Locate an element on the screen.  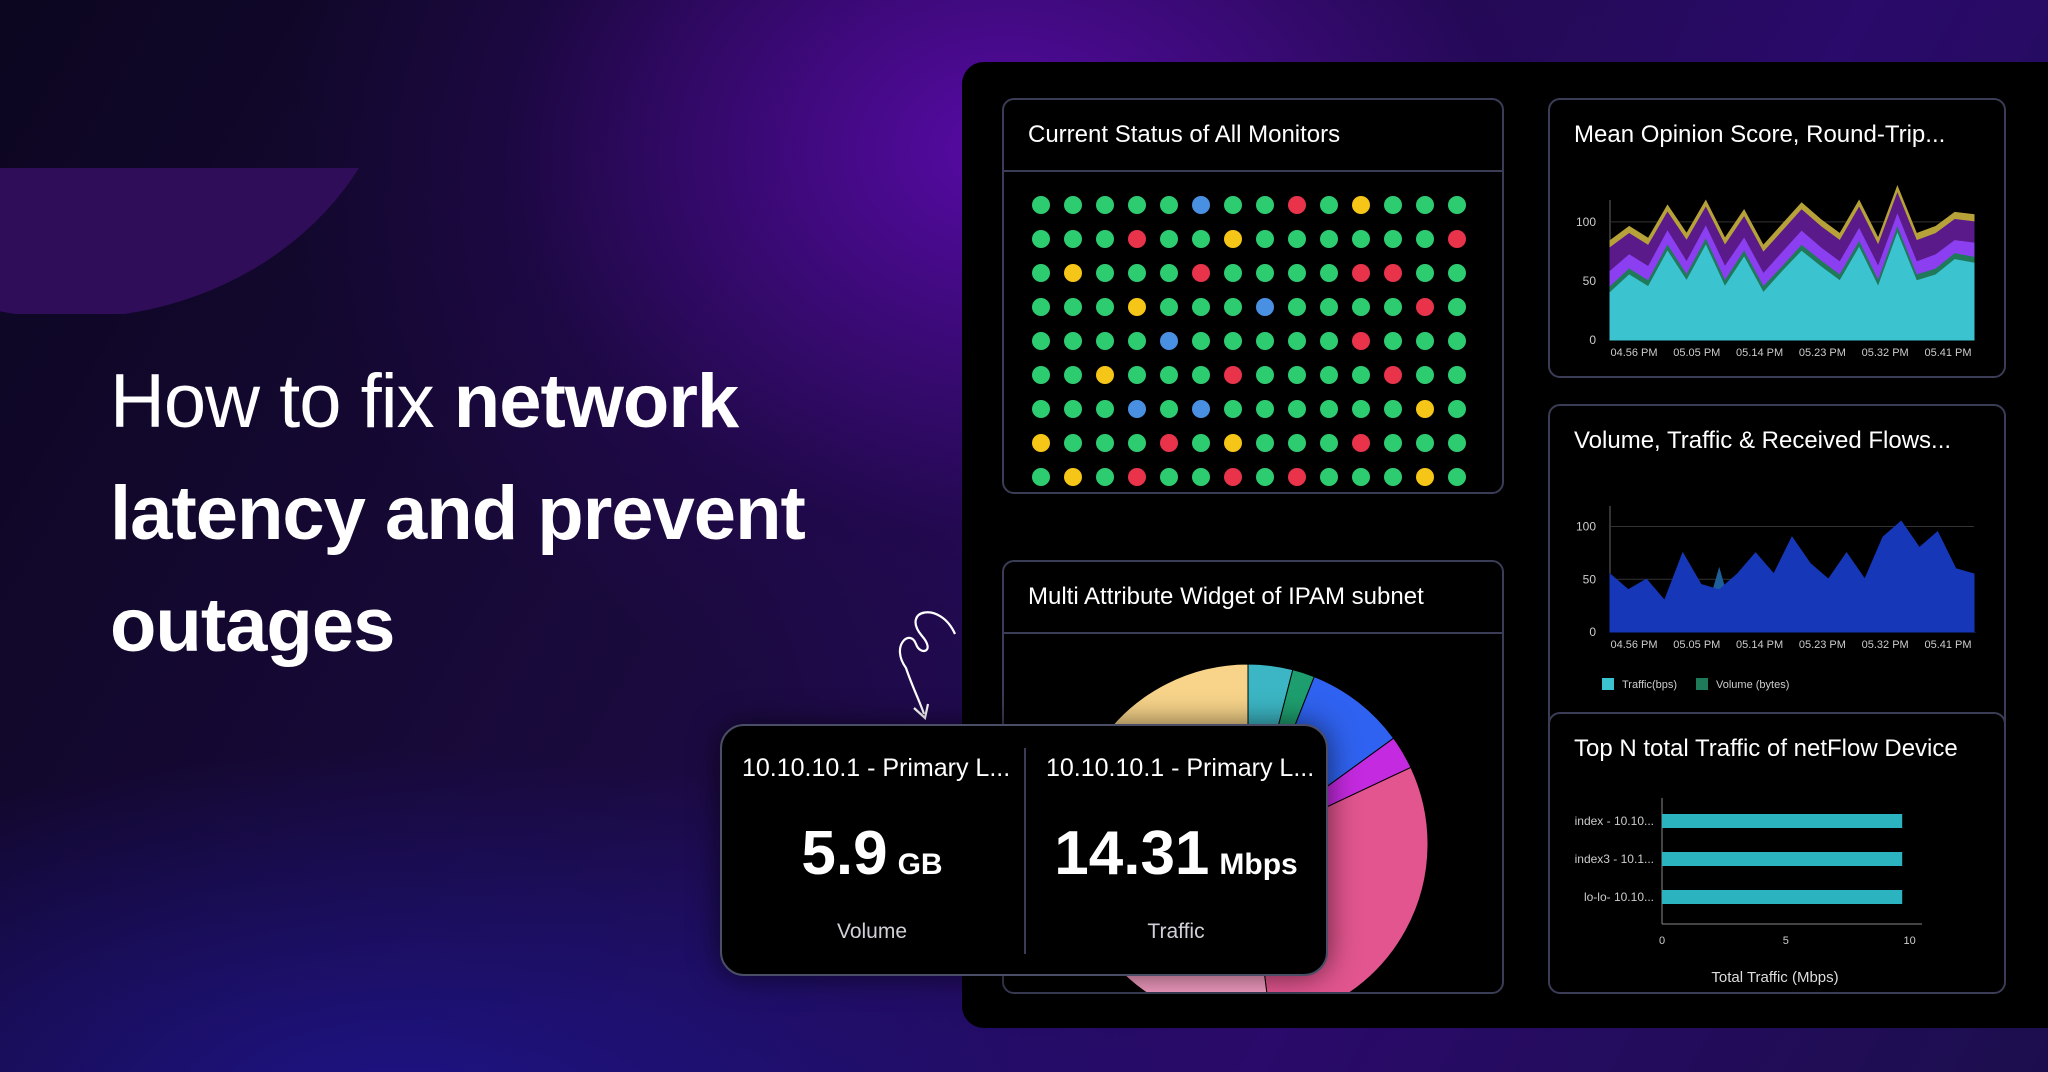
x-tick-label: 04.56 PM is located at coordinates (1633, 353).